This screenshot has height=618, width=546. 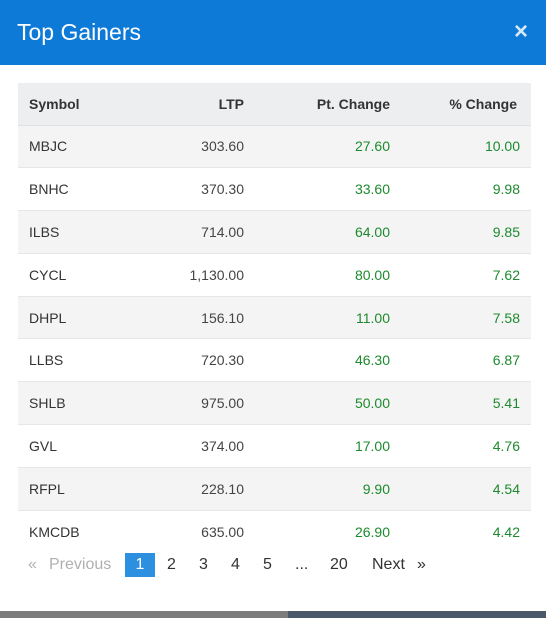 I want to click on previous-button: Previous, so click(x=80, y=564).